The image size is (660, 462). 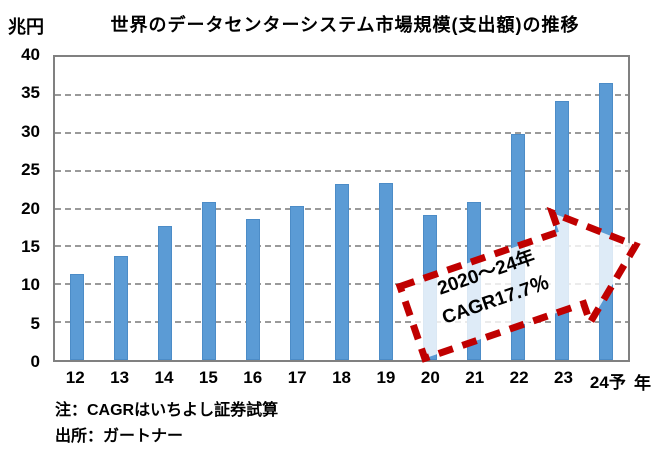 I want to click on x-tick-label-14: 14, so click(x=164, y=377).